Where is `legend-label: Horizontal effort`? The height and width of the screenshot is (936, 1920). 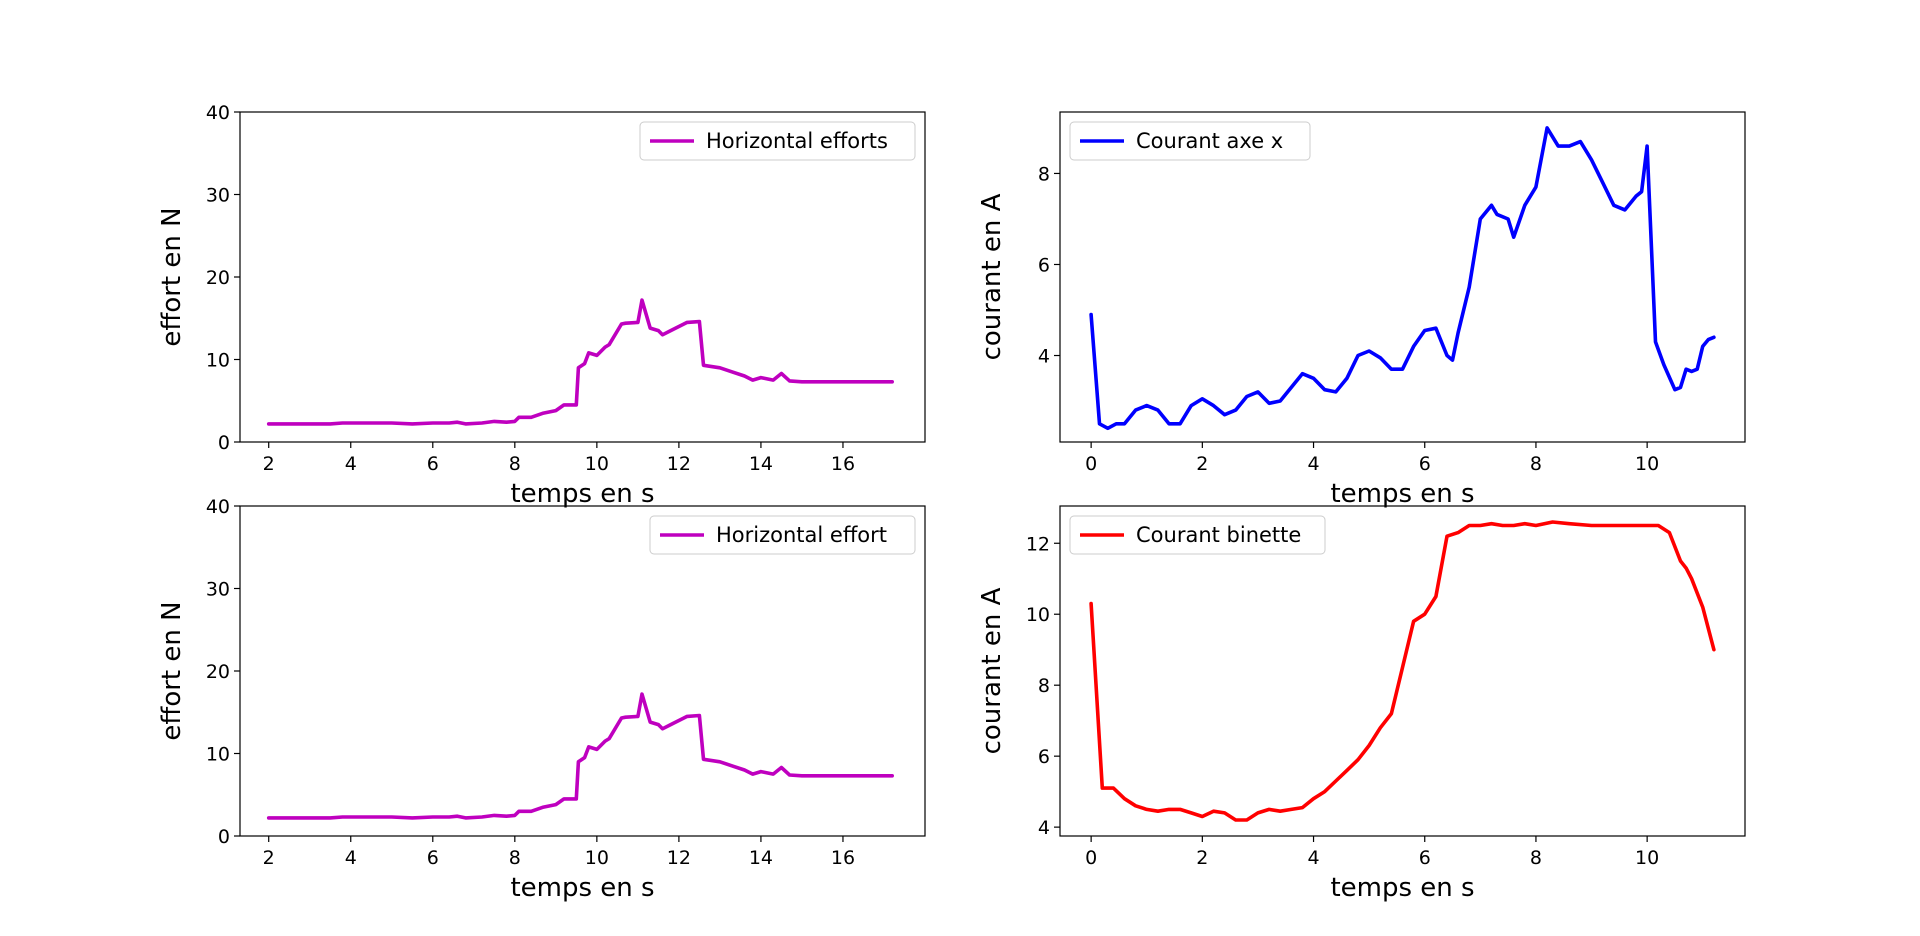 legend-label: Horizontal effort is located at coordinates (801, 535).